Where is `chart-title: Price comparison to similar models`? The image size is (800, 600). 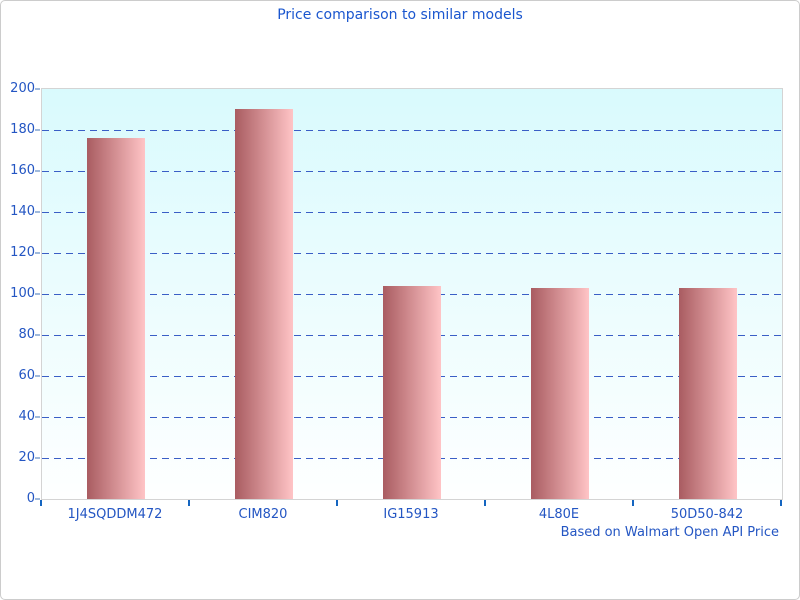 chart-title: Price comparison to similar models is located at coordinates (400, 15).